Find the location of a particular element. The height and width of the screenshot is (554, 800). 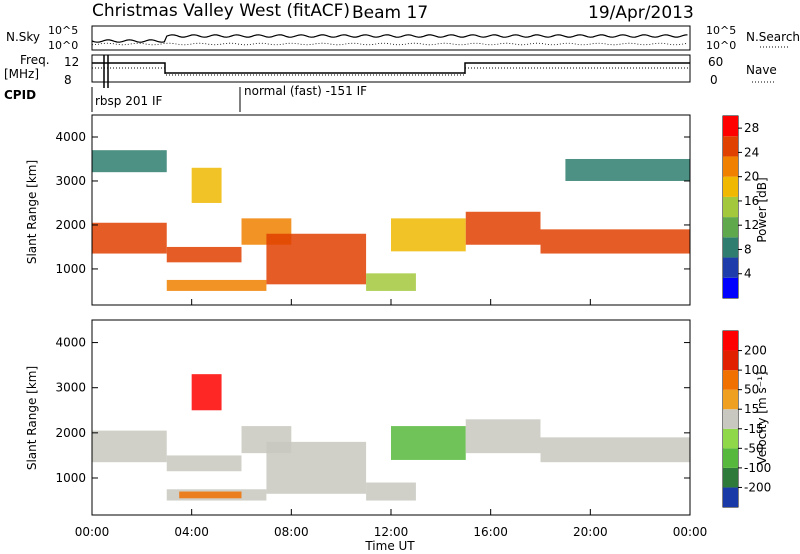

noise-sky-line is located at coordinates (389, 38).